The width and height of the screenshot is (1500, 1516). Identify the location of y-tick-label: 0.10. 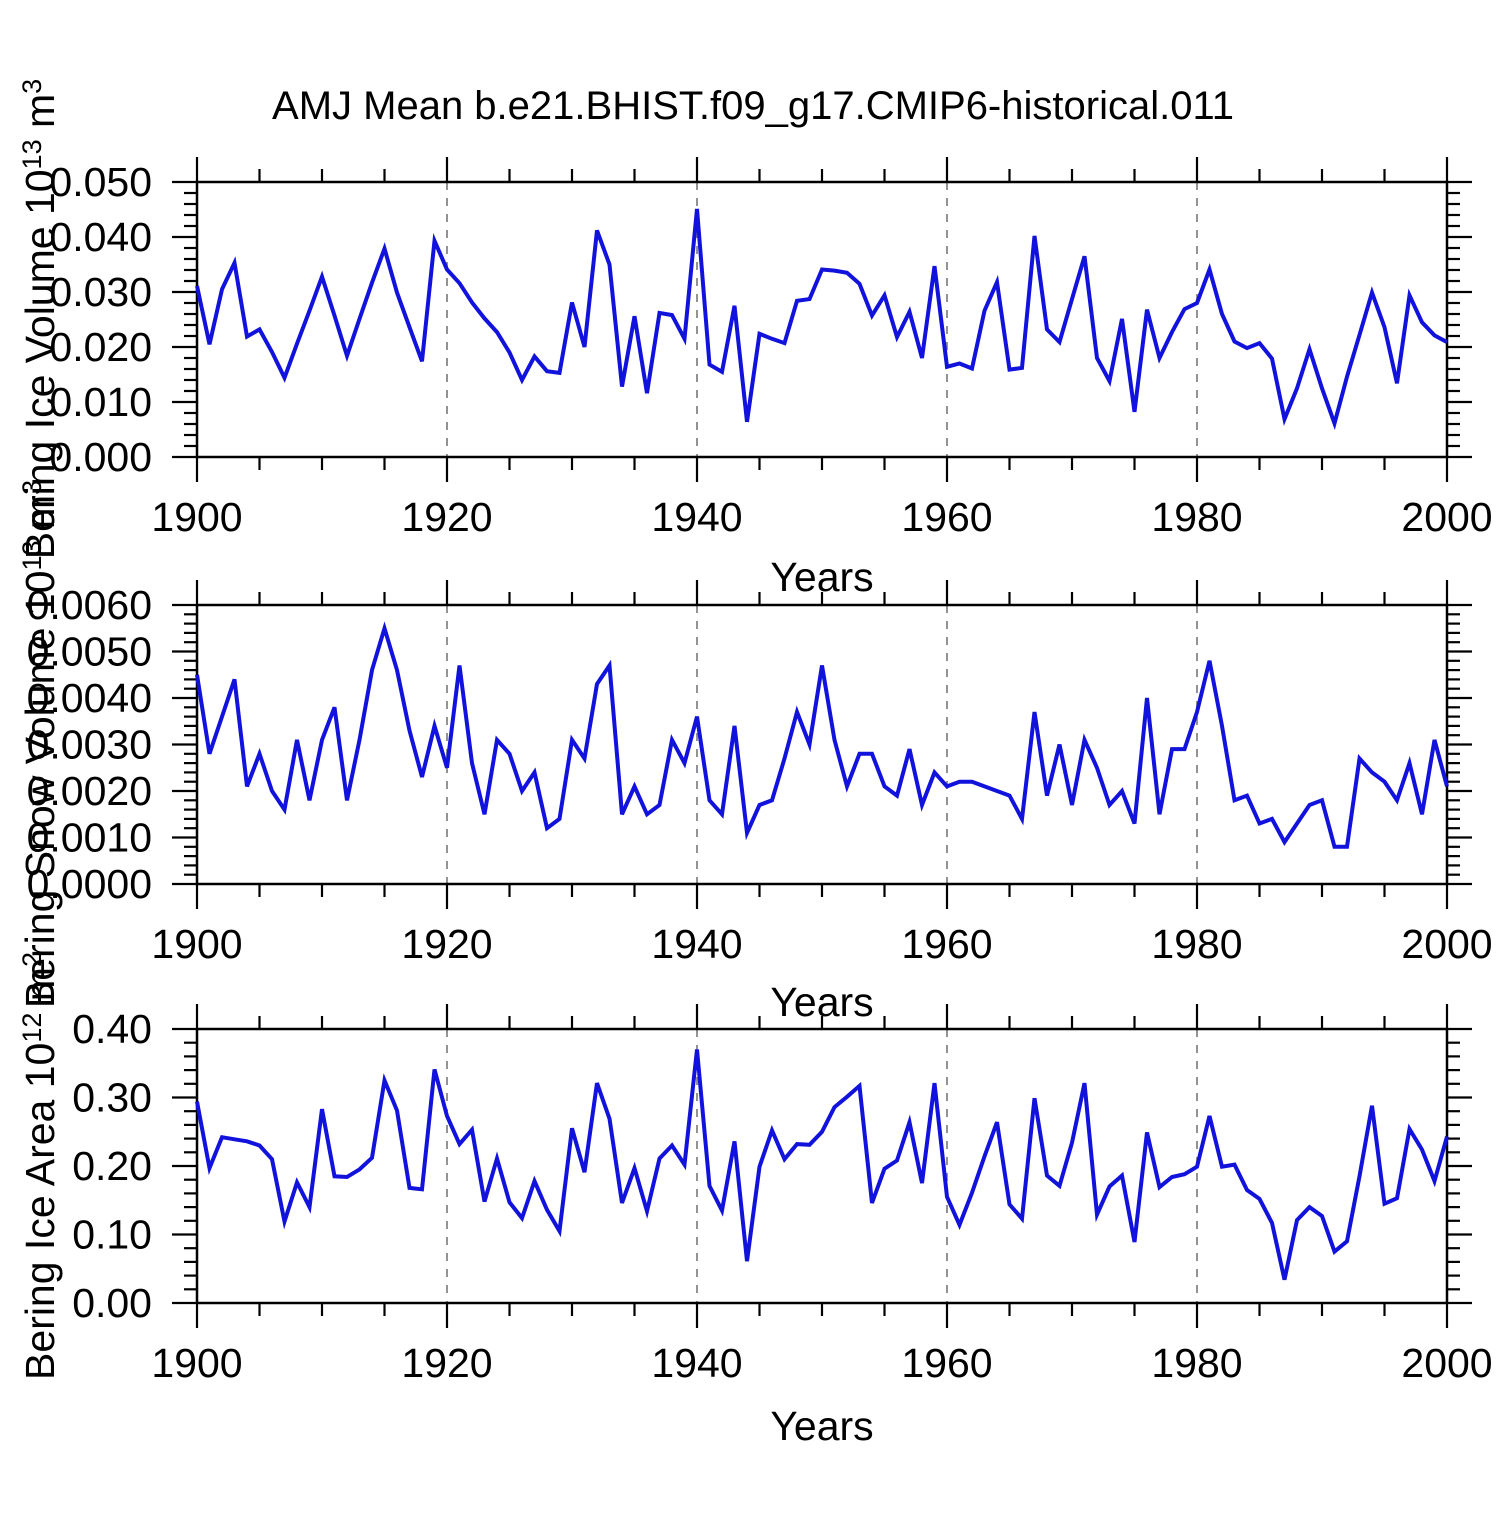
(112, 1235).